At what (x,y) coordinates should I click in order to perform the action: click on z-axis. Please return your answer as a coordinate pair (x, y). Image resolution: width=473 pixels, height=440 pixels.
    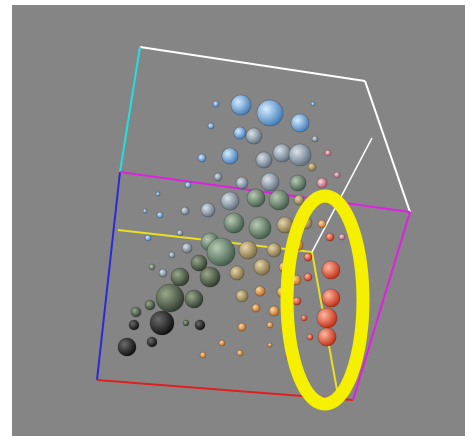
    Looking at the image, I should click on (130, 109).